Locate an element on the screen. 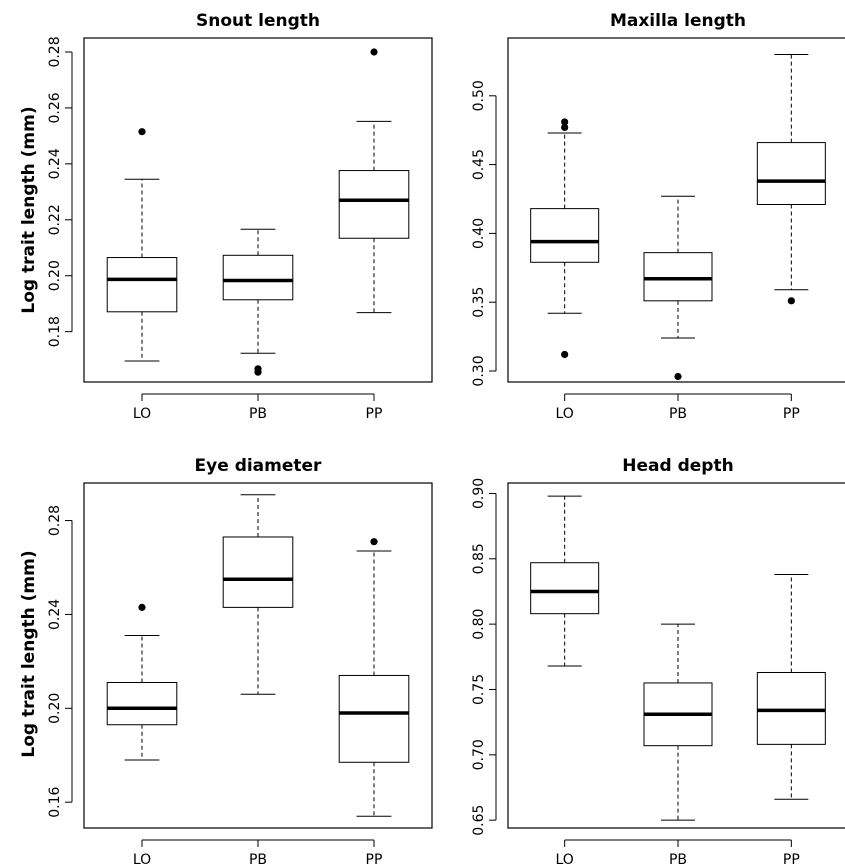 The width and height of the screenshot is (845, 864). y-axis-label-top: Log trait length (mm) is located at coordinates (29, 209).